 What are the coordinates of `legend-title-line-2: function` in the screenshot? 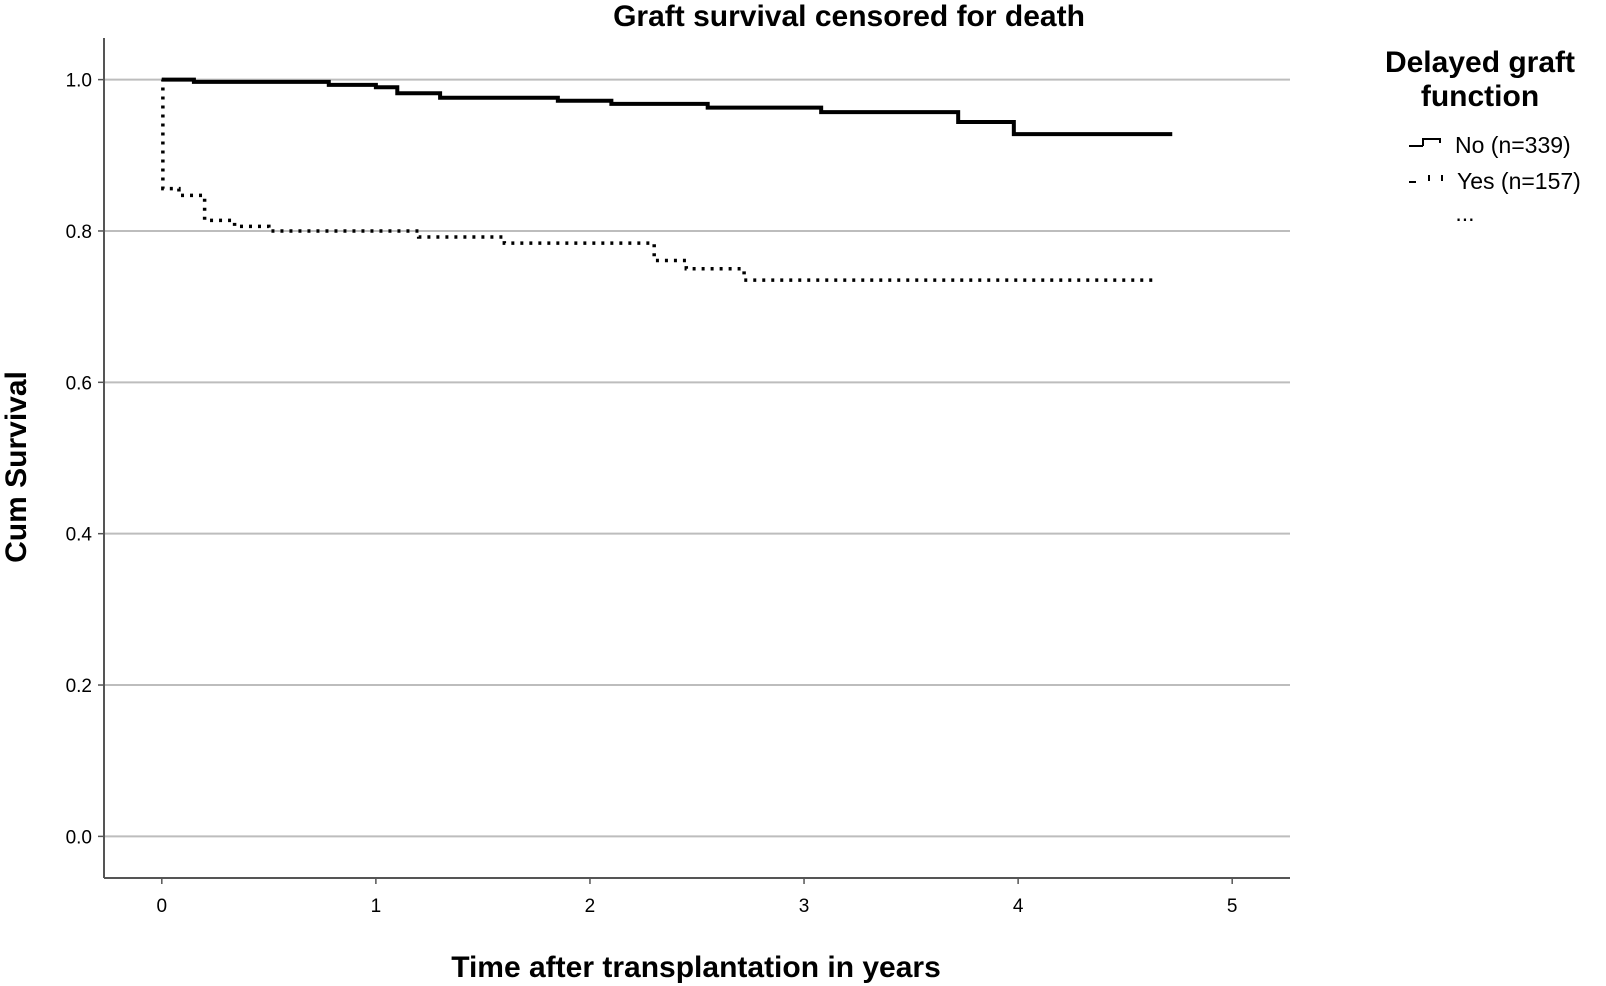 It's located at (1480, 96).